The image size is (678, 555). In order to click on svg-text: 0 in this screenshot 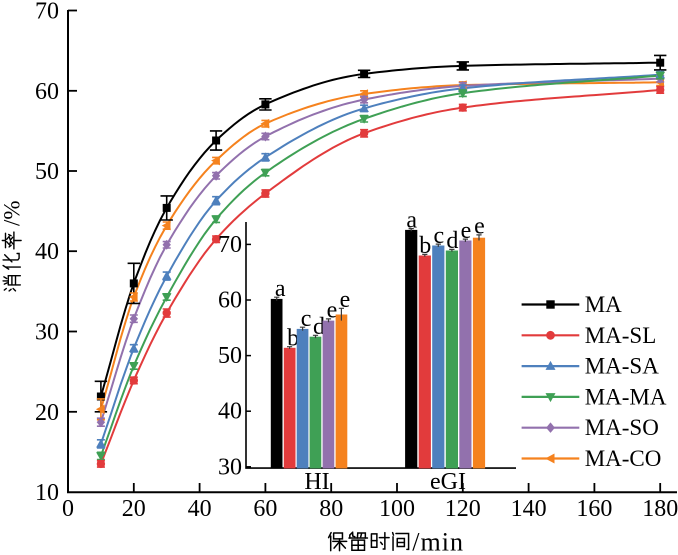, I will do `click(68, 509)`.